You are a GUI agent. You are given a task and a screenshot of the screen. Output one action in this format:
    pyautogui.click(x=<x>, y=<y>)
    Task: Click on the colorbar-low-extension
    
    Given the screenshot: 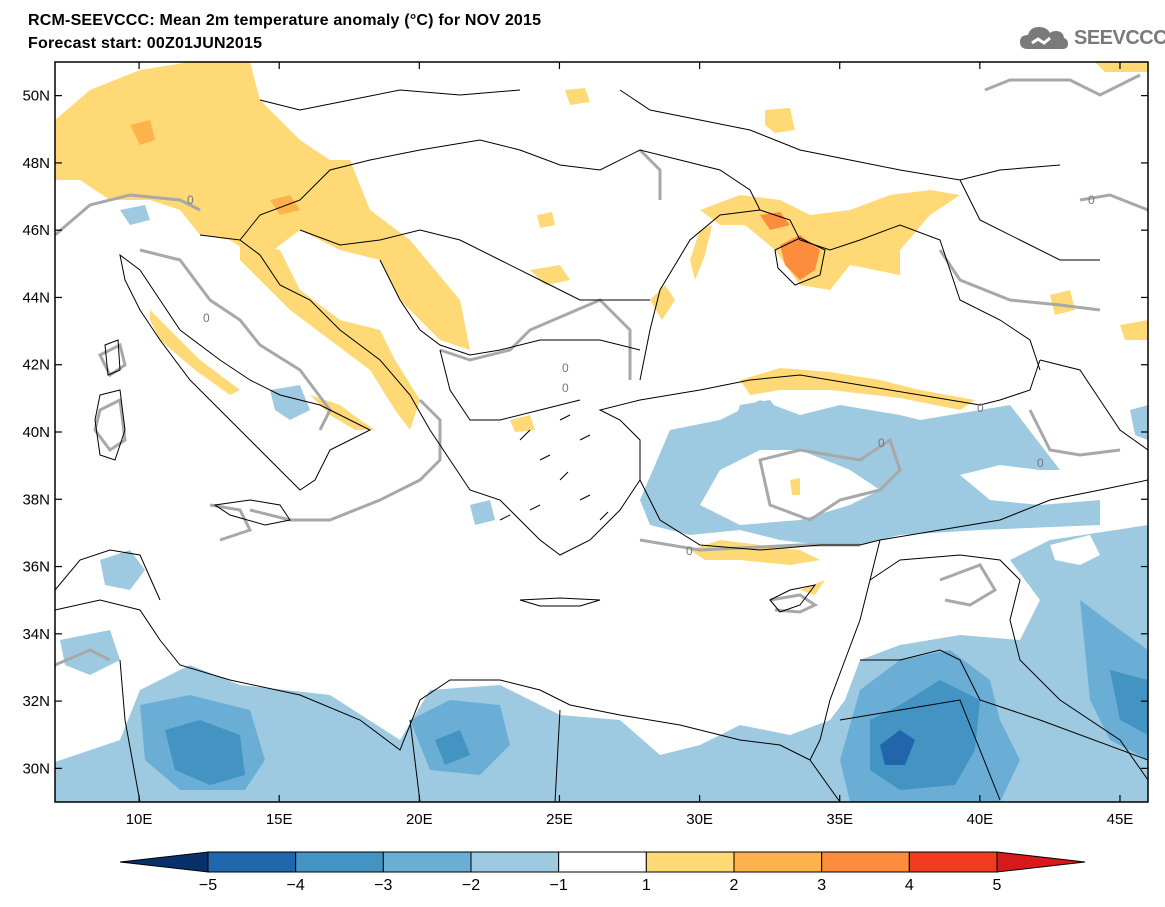 What is the action you would take?
    pyautogui.click(x=164, y=862)
    